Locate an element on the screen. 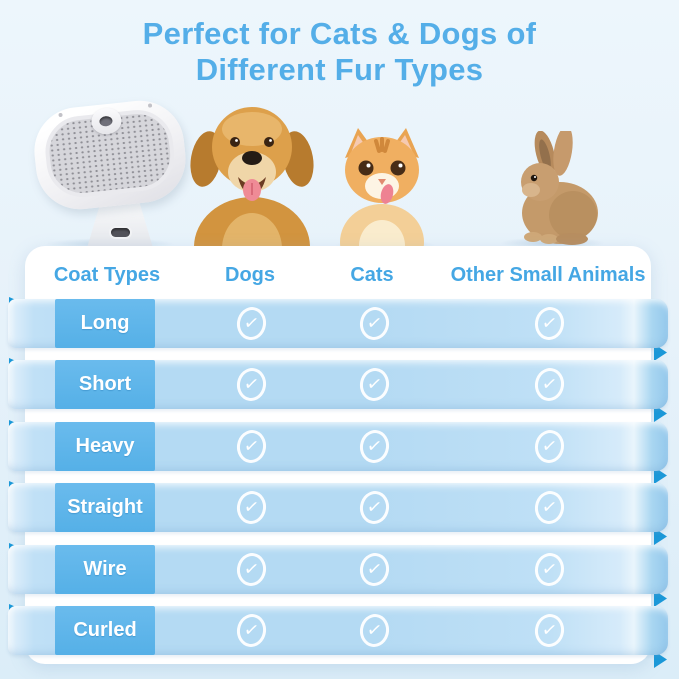 This screenshot has width=679, height=679. brush-head is located at coordinates (110, 155).